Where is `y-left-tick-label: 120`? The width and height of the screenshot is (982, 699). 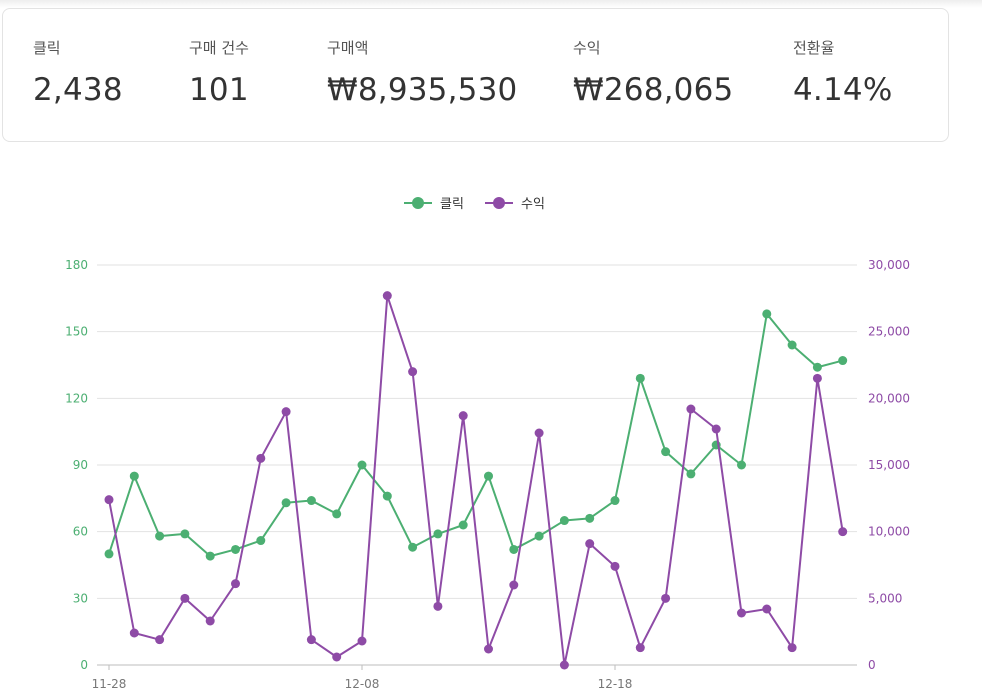 y-left-tick-label: 120 is located at coordinates (76, 398).